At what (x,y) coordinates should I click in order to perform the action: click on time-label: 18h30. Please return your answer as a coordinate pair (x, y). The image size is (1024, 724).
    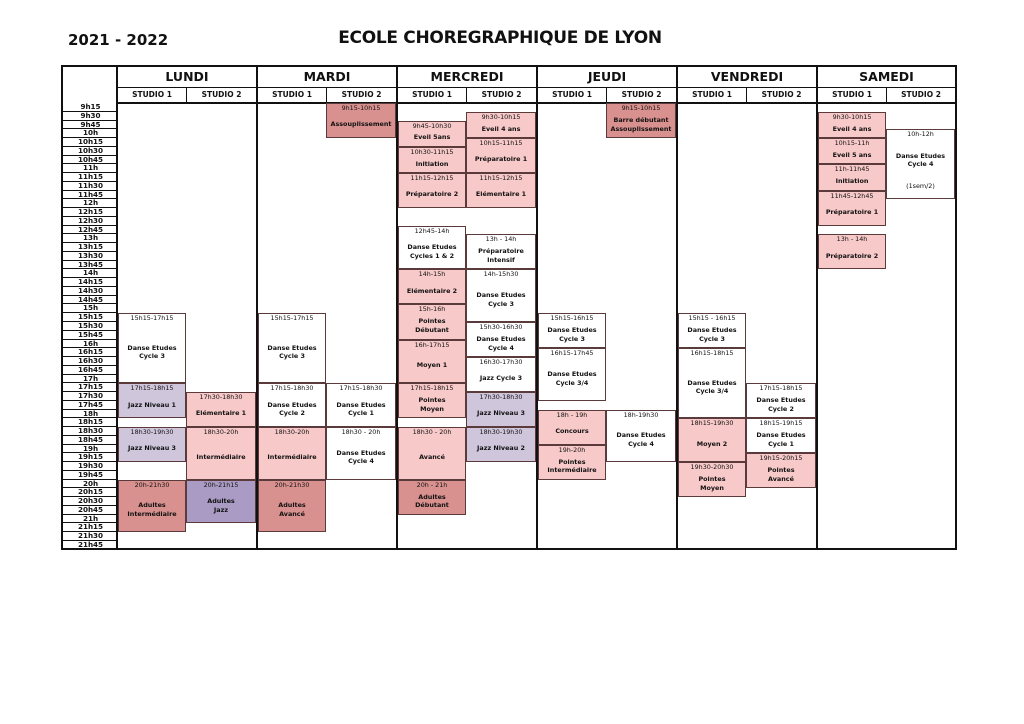
    Looking at the image, I should click on (90, 431).